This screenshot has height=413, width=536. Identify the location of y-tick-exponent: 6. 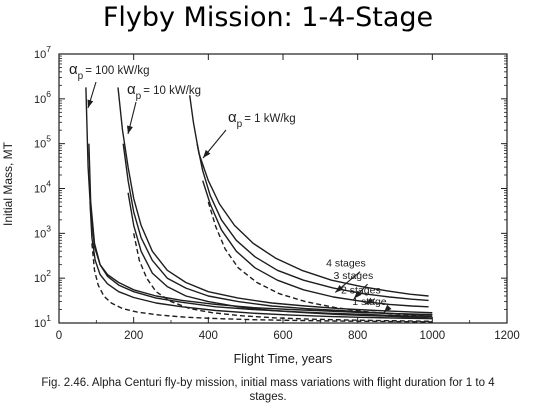
(48, 94).